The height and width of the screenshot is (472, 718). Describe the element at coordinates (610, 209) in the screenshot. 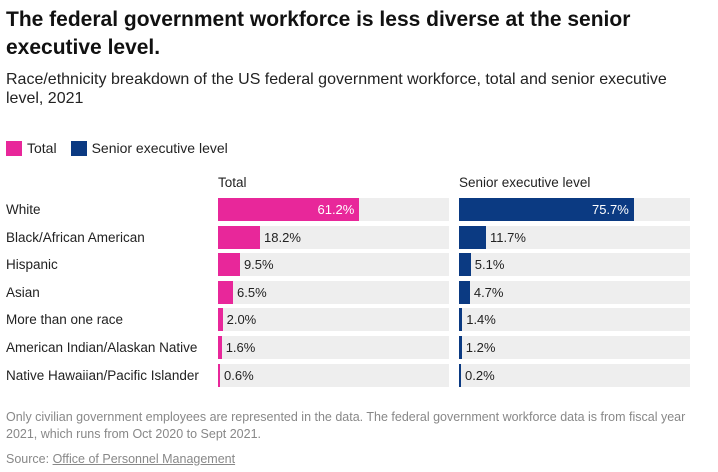

I see `data-label-senior-white: 75.7%` at that location.